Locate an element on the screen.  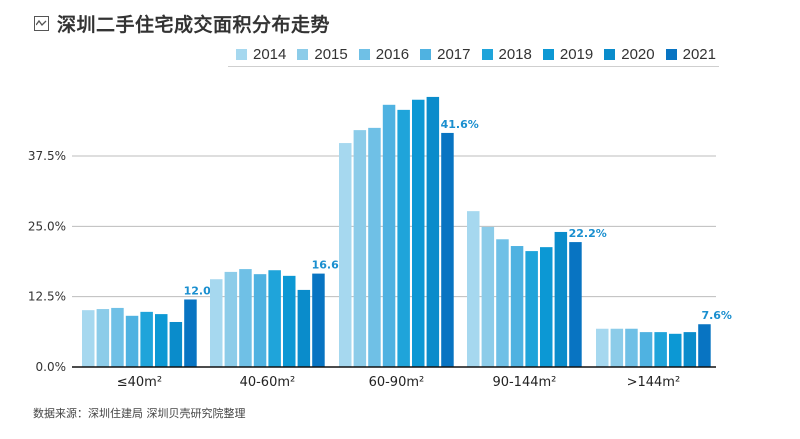
legend-item-2021: 2021 is located at coordinates (690, 54).